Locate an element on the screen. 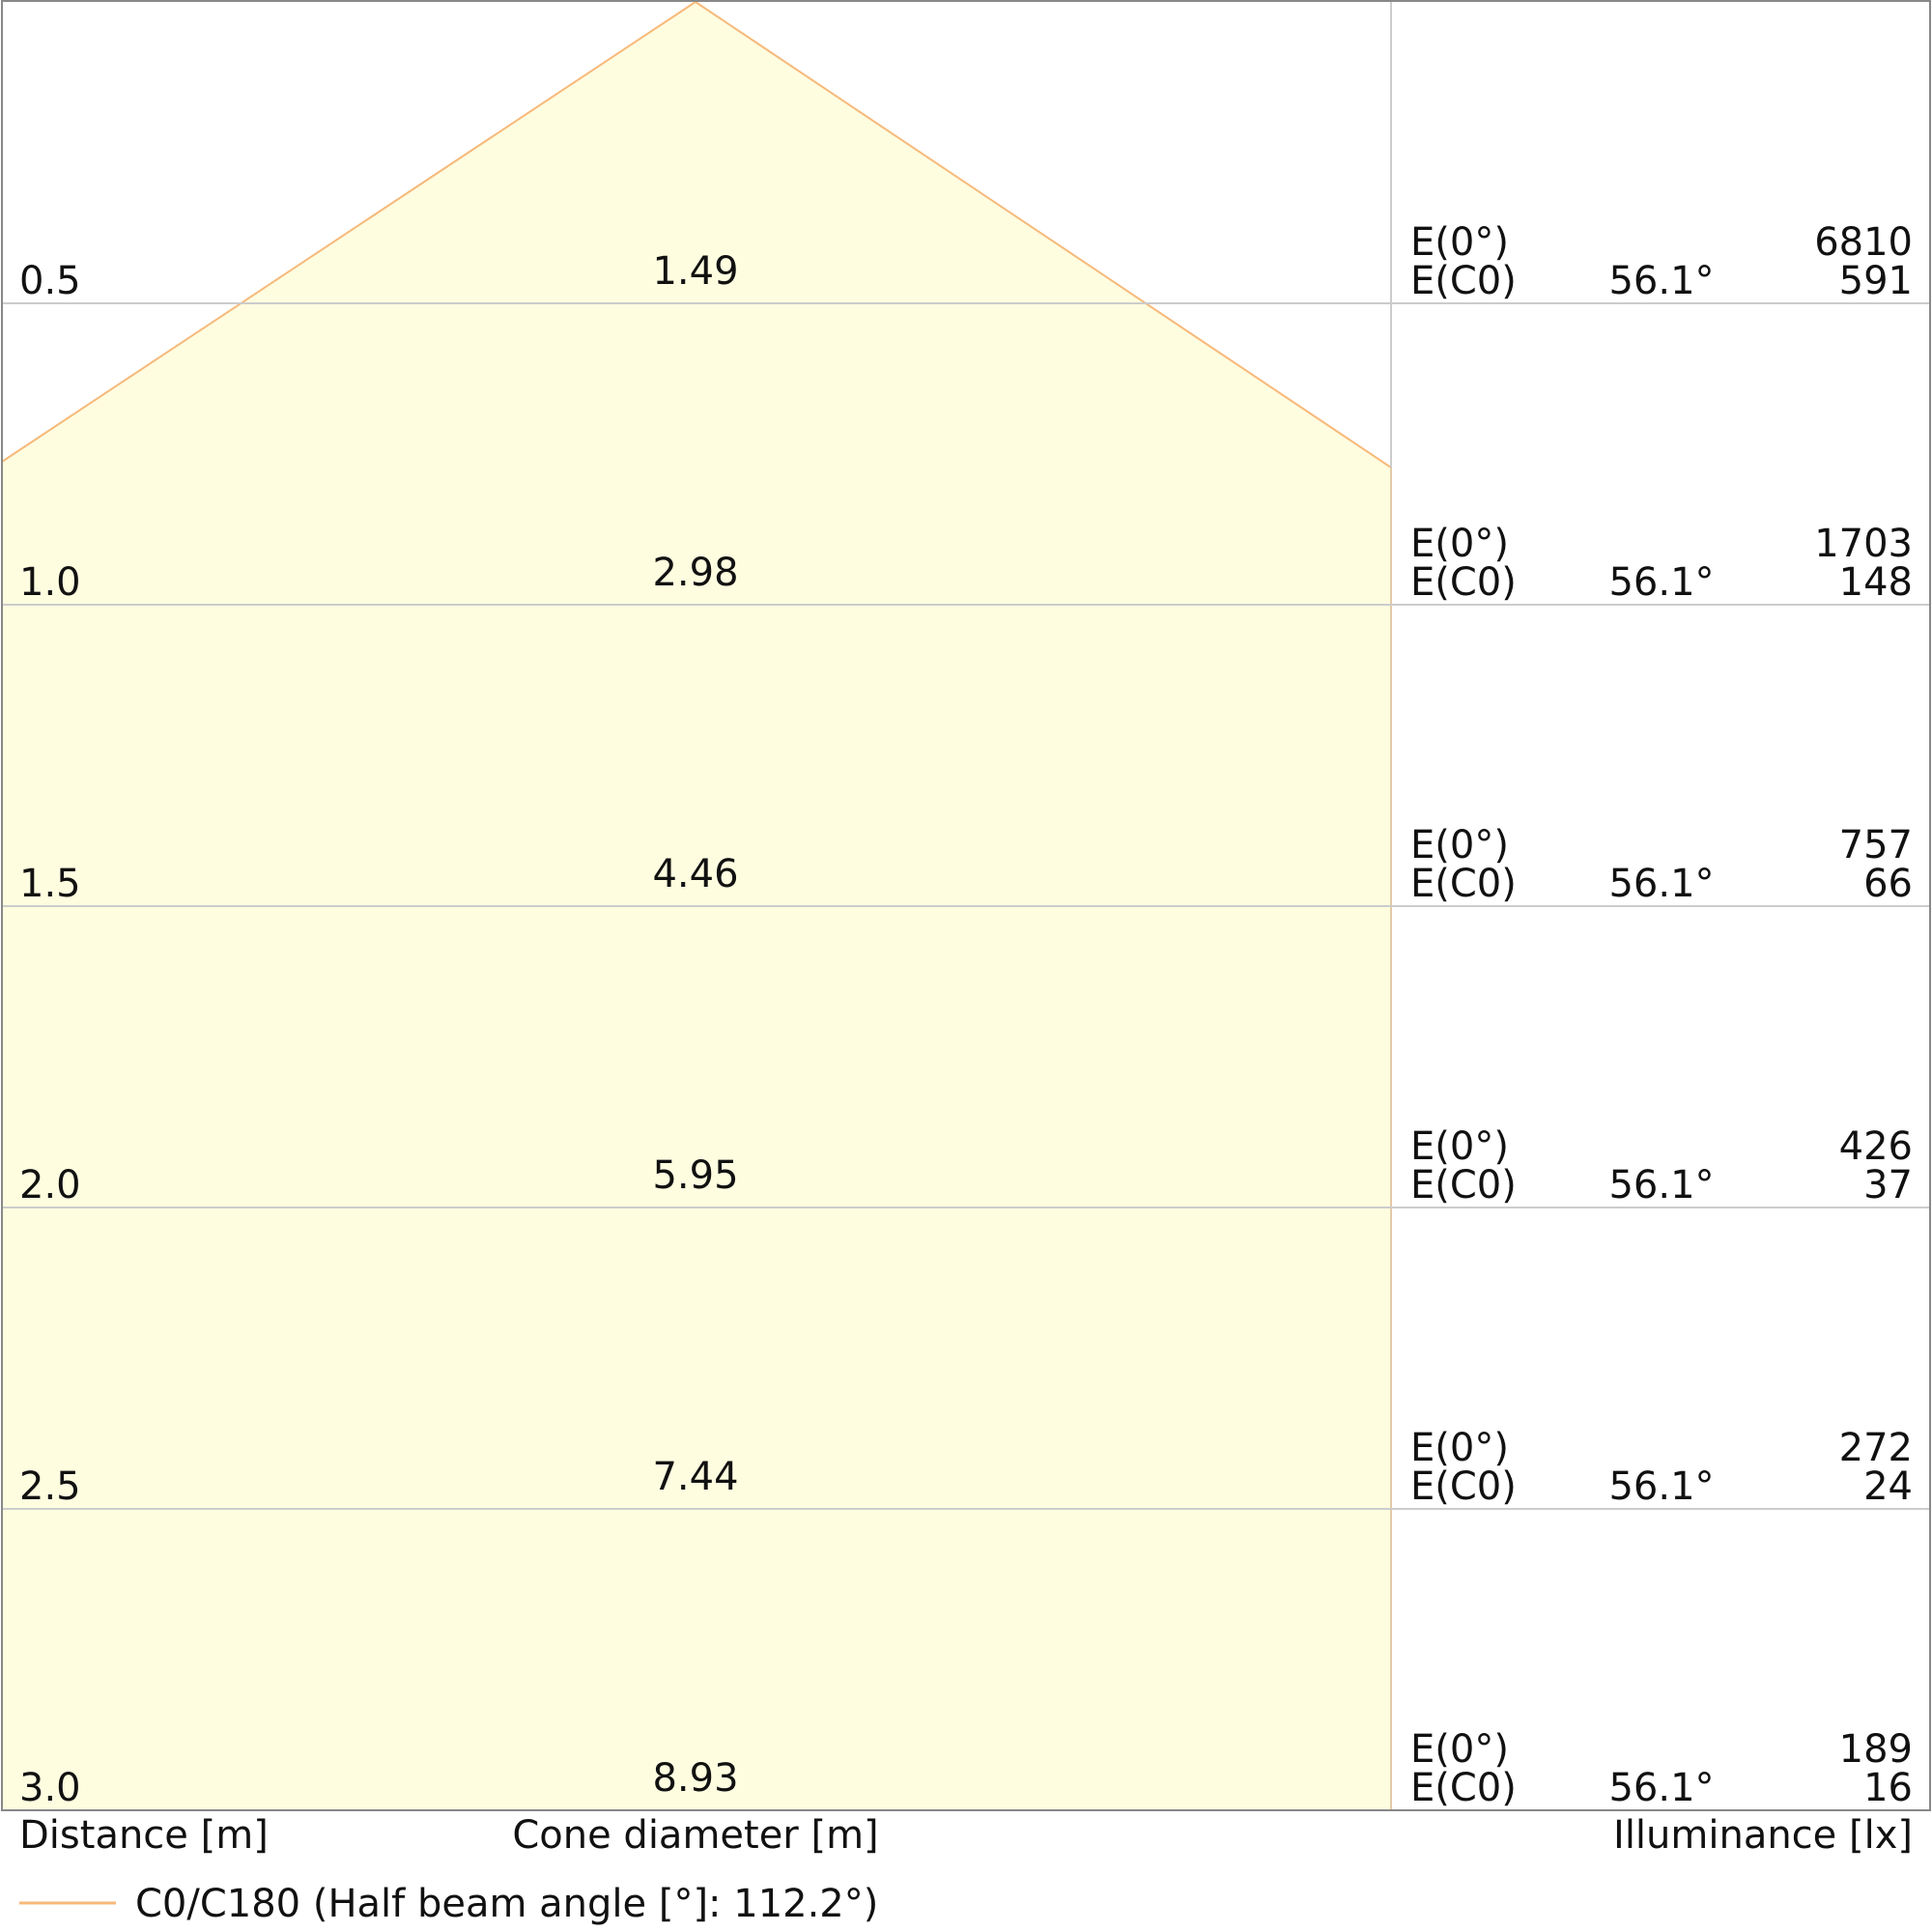 The height and width of the screenshot is (1932, 1932). distance-label: 0.5 is located at coordinates (50, 281).